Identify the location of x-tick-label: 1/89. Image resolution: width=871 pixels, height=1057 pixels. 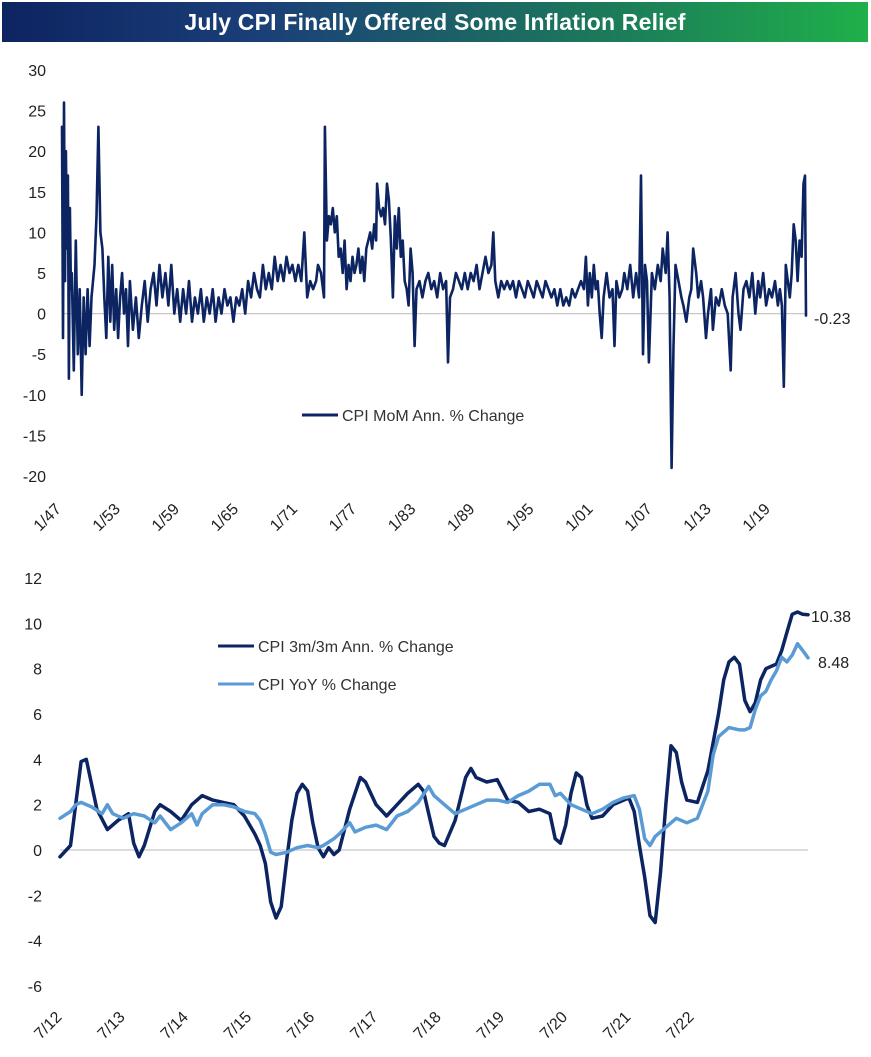
(461, 518).